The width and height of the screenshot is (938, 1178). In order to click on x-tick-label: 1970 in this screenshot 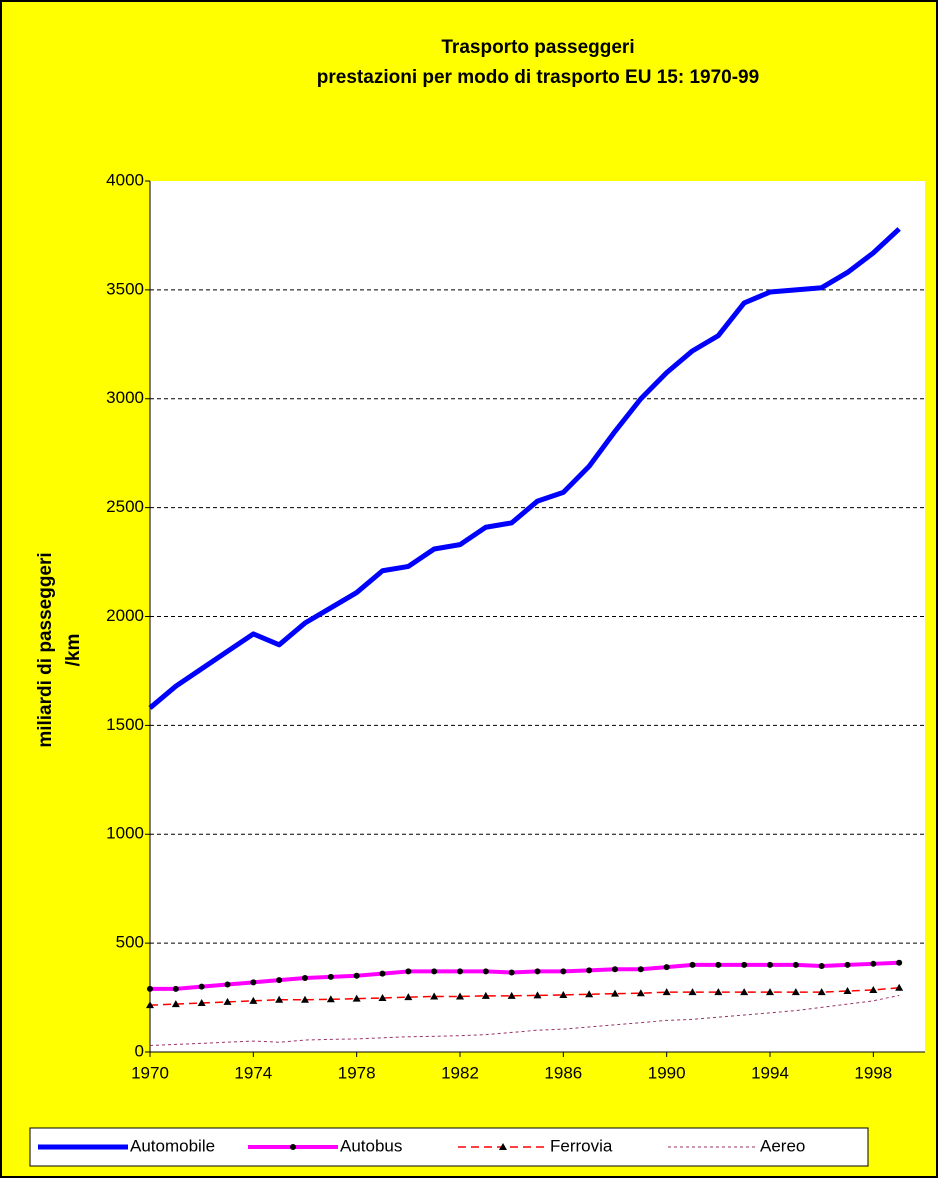, I will do `click(150, 1072)`.